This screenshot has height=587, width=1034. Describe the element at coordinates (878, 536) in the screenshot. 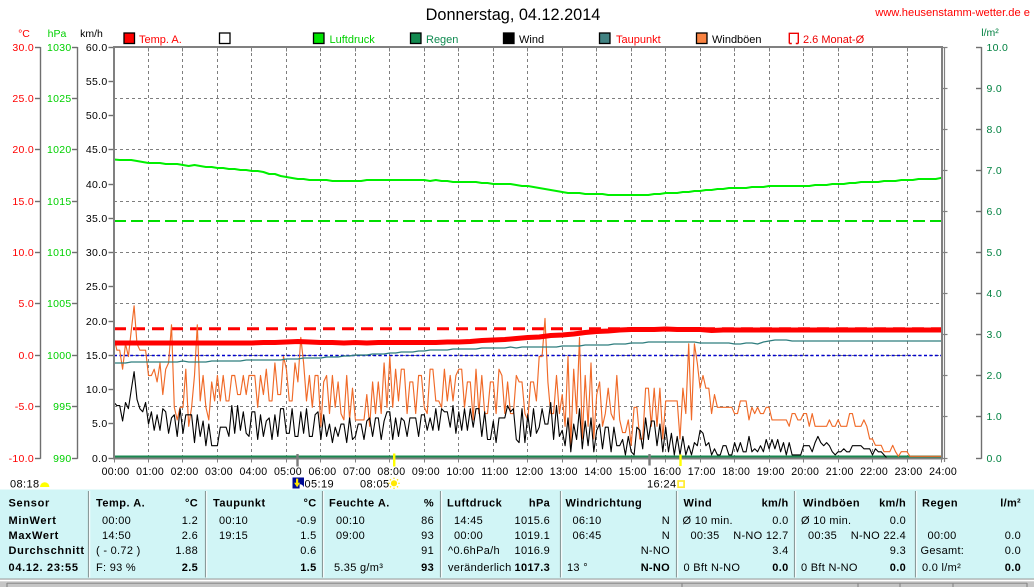

I see `svg-text: N-NO 22.4` at that location.